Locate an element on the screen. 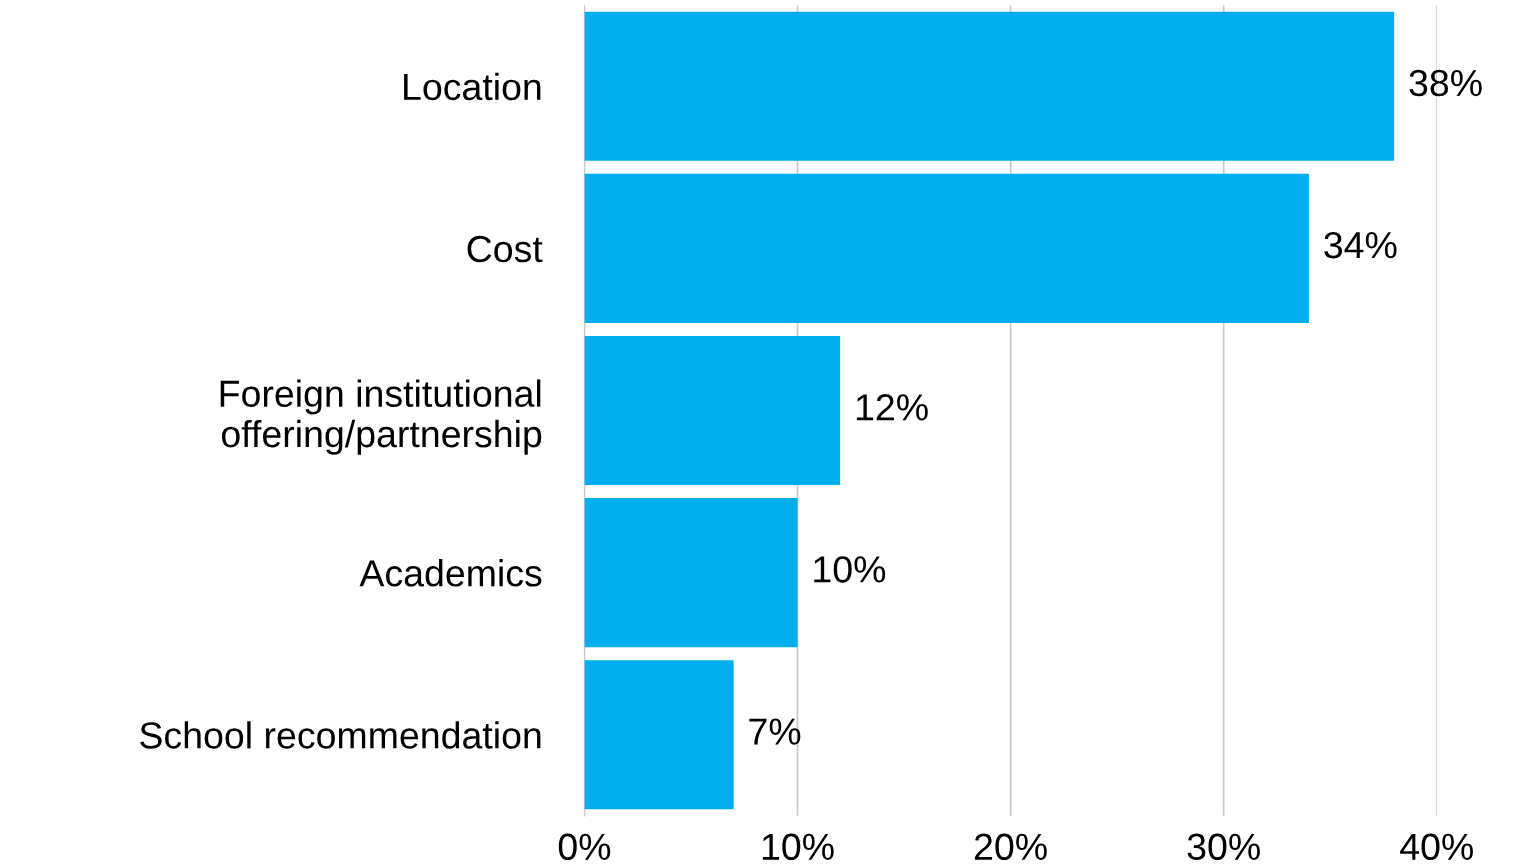  data-label: 12% is located at coordinates (892, 407).